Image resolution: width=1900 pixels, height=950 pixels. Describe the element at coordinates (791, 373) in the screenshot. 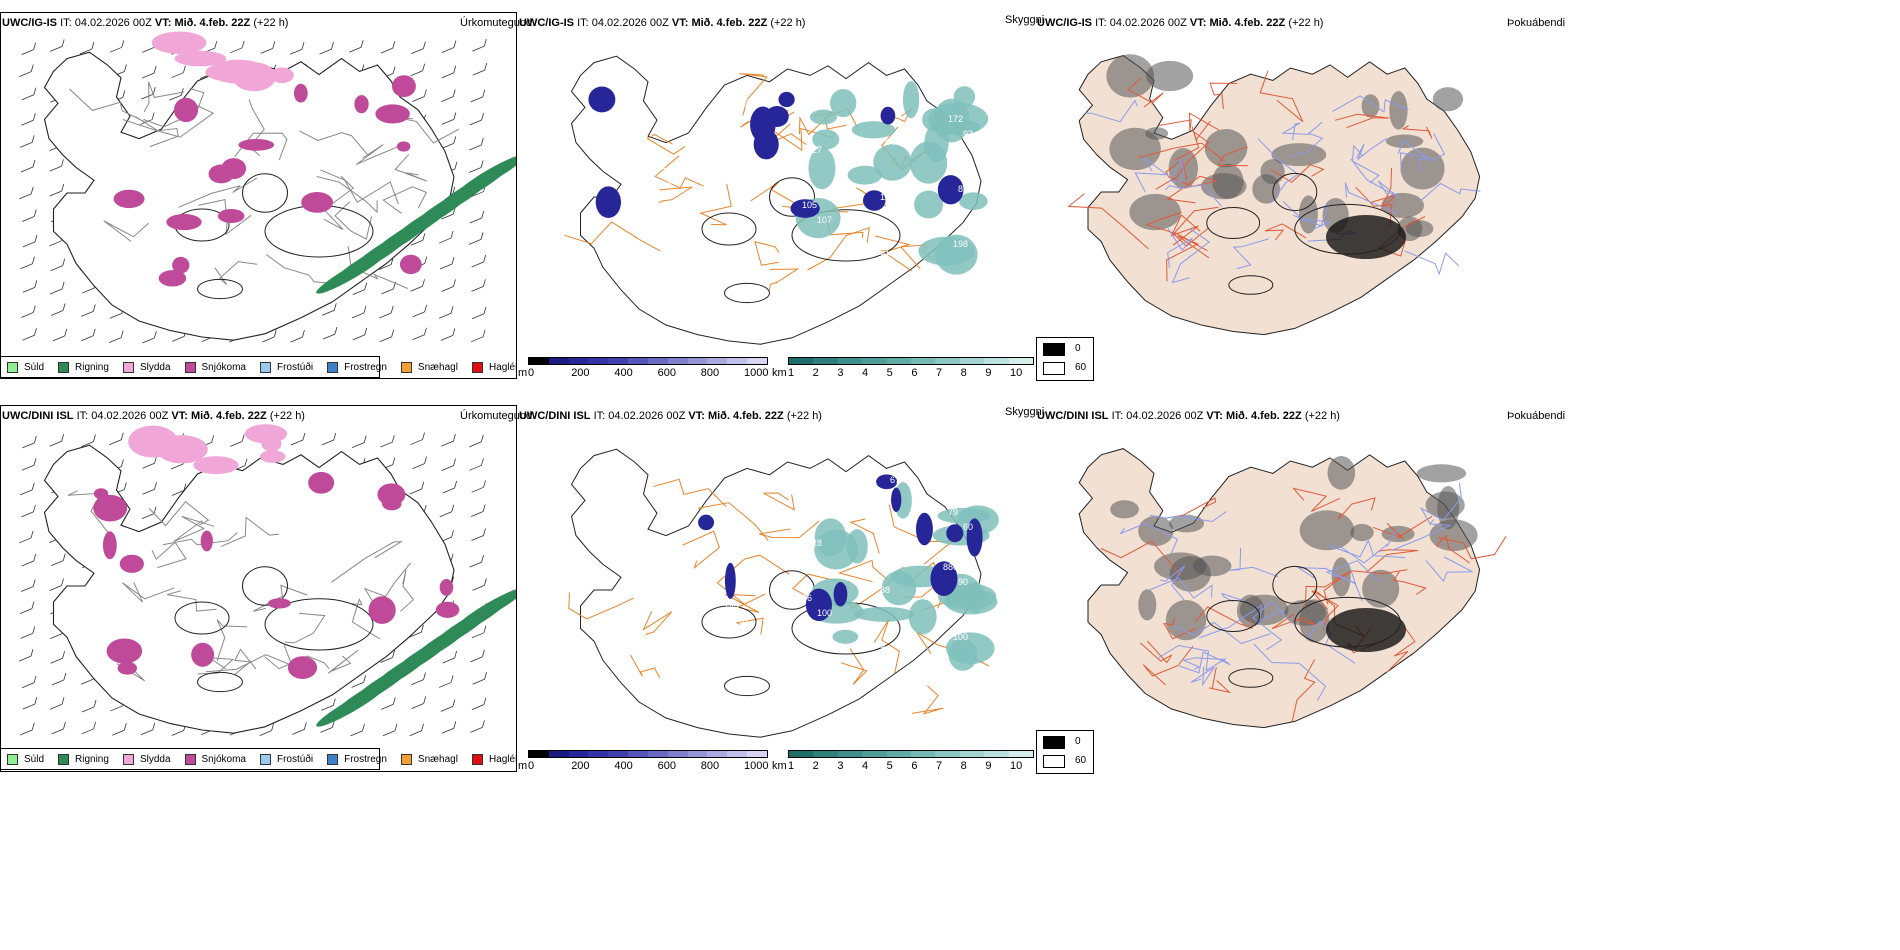

I see `visibility-bar-tick: 1` at that location.